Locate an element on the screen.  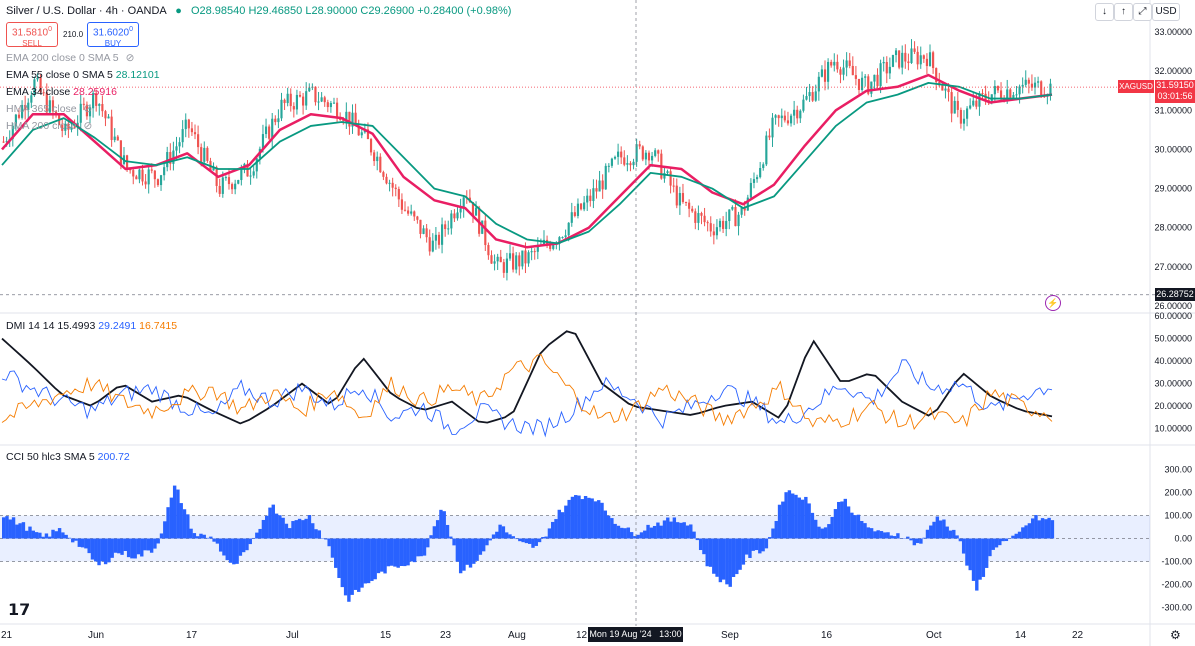
indicator-ema34: EMA 34 close 28.25916 is located at coordinates (61, 92).